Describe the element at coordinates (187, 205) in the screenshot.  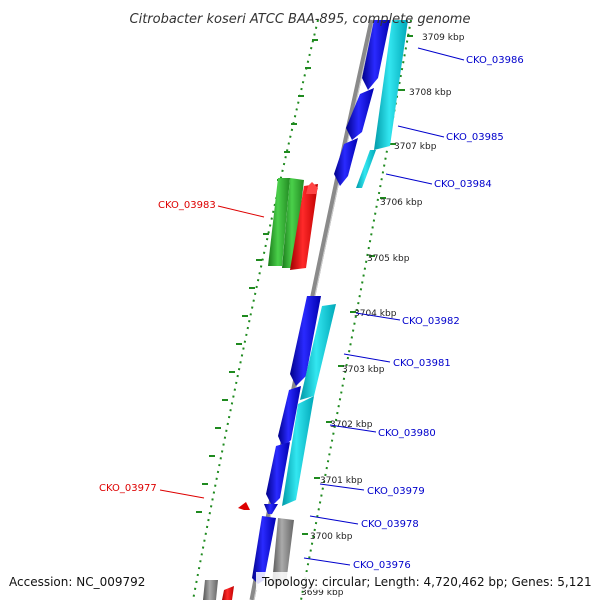
I see `gene-label: CKO_03983` at that location.